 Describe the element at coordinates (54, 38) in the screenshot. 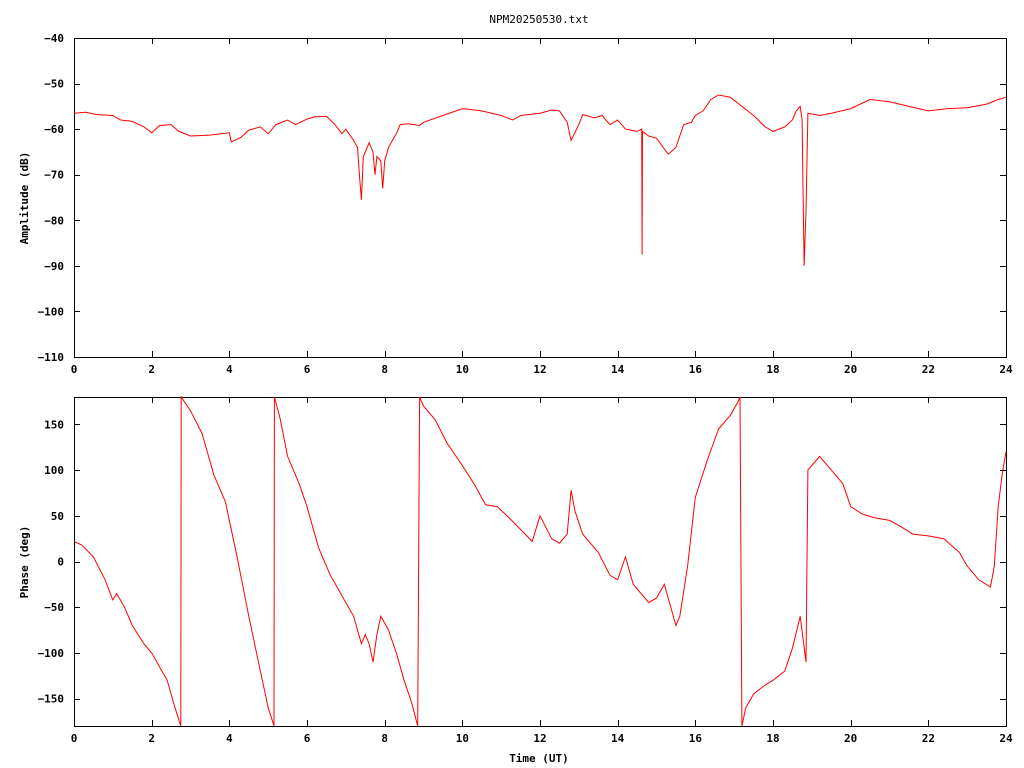

I see `y-tick-label: −40` at that location.